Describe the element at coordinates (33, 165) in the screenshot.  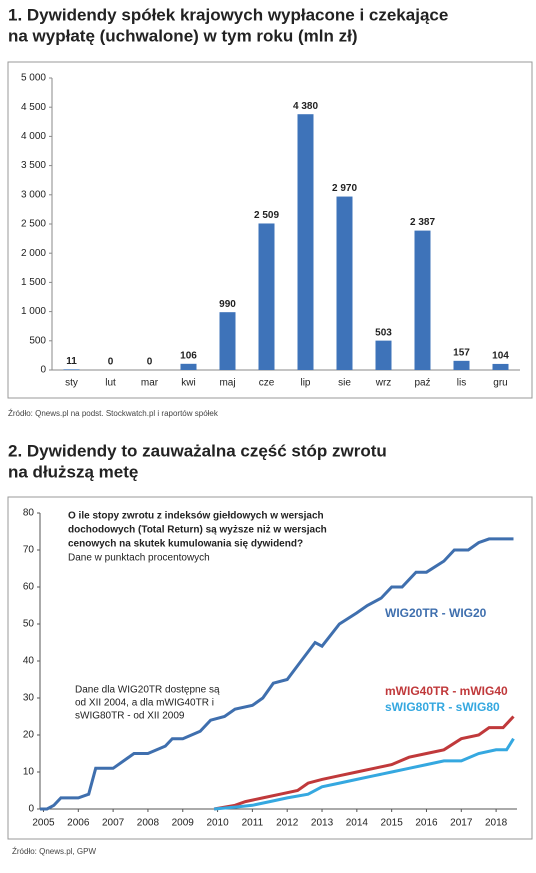
I see `y-tick-label: 3 500` at that location.